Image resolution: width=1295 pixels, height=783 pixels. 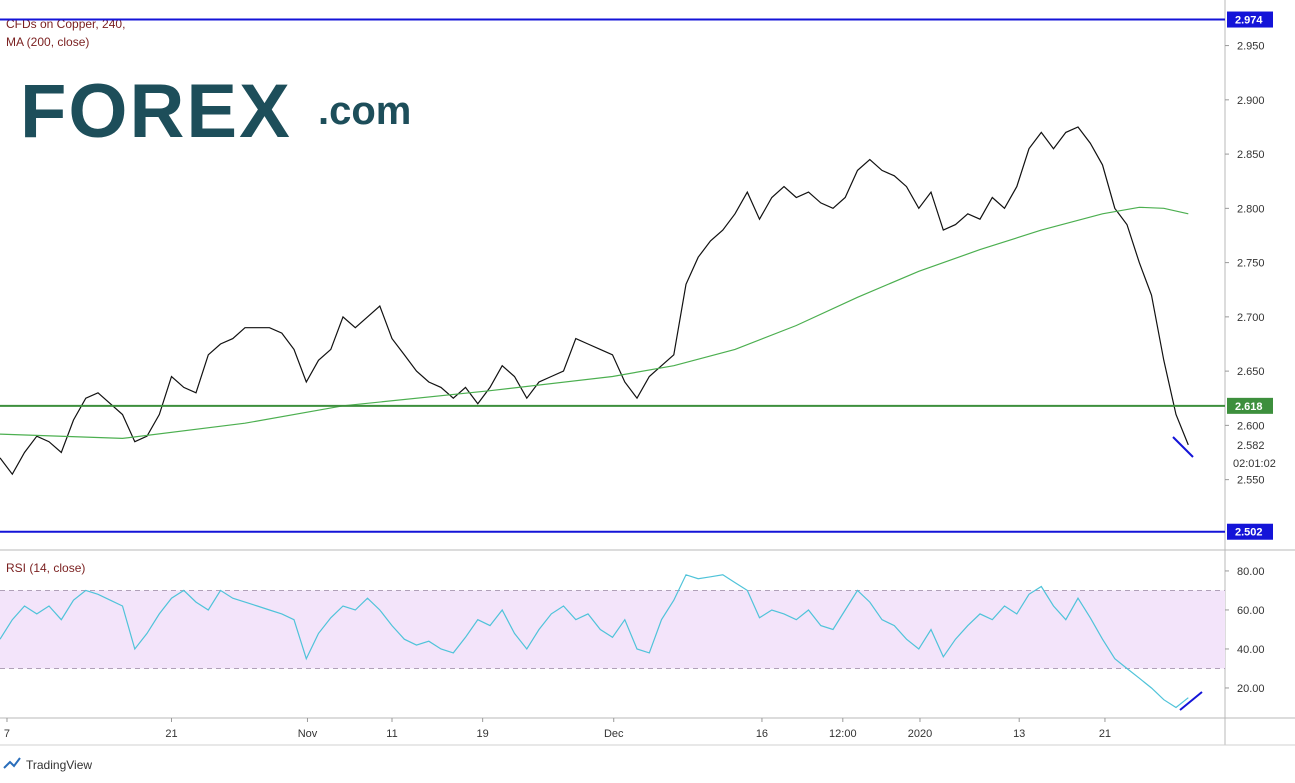 What do you see at coordinates (1251, 209) in the screenshot?
I see `y-tick-label: 2.800` at bounding box center [1251, 209].